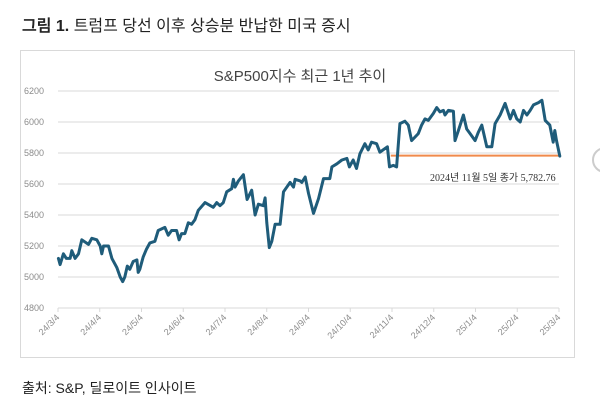  Describe the element at coordinates (34, 91) in the screenshot. I see `y-tick-label: 6200` at that location.